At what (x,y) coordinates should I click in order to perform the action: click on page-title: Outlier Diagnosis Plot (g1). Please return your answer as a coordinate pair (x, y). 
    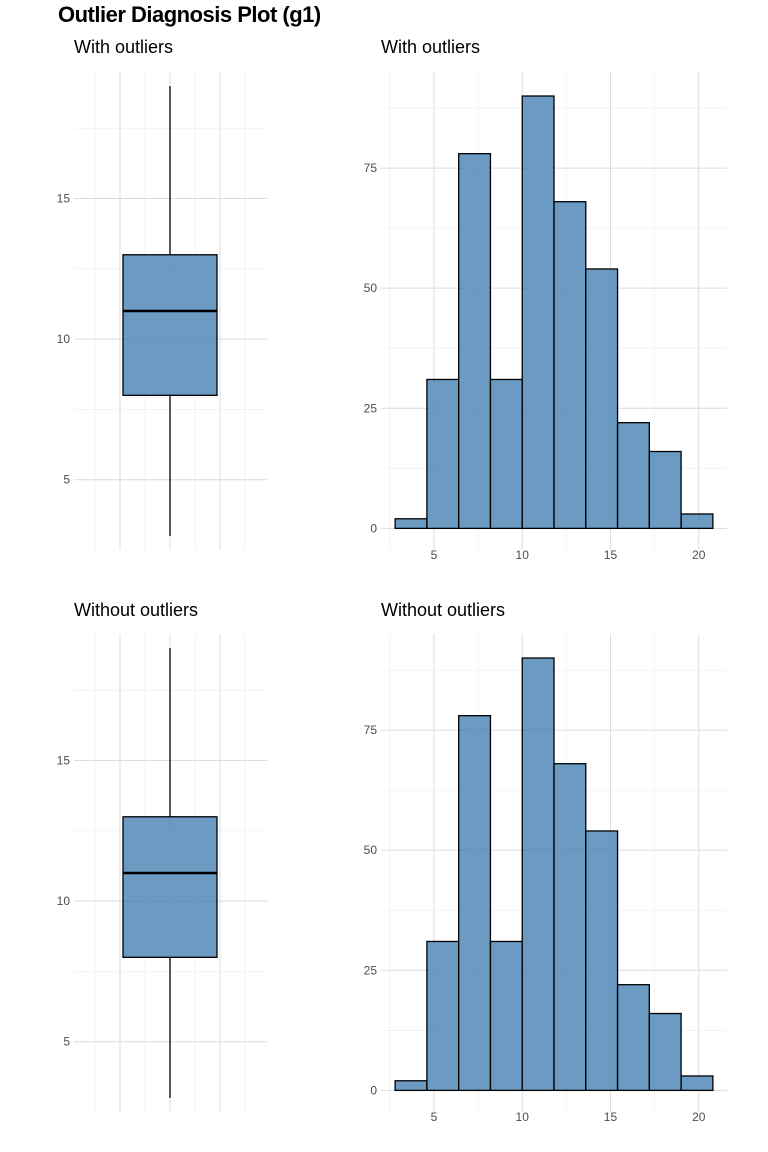
    Looking at the image, I should click on (189, 14).